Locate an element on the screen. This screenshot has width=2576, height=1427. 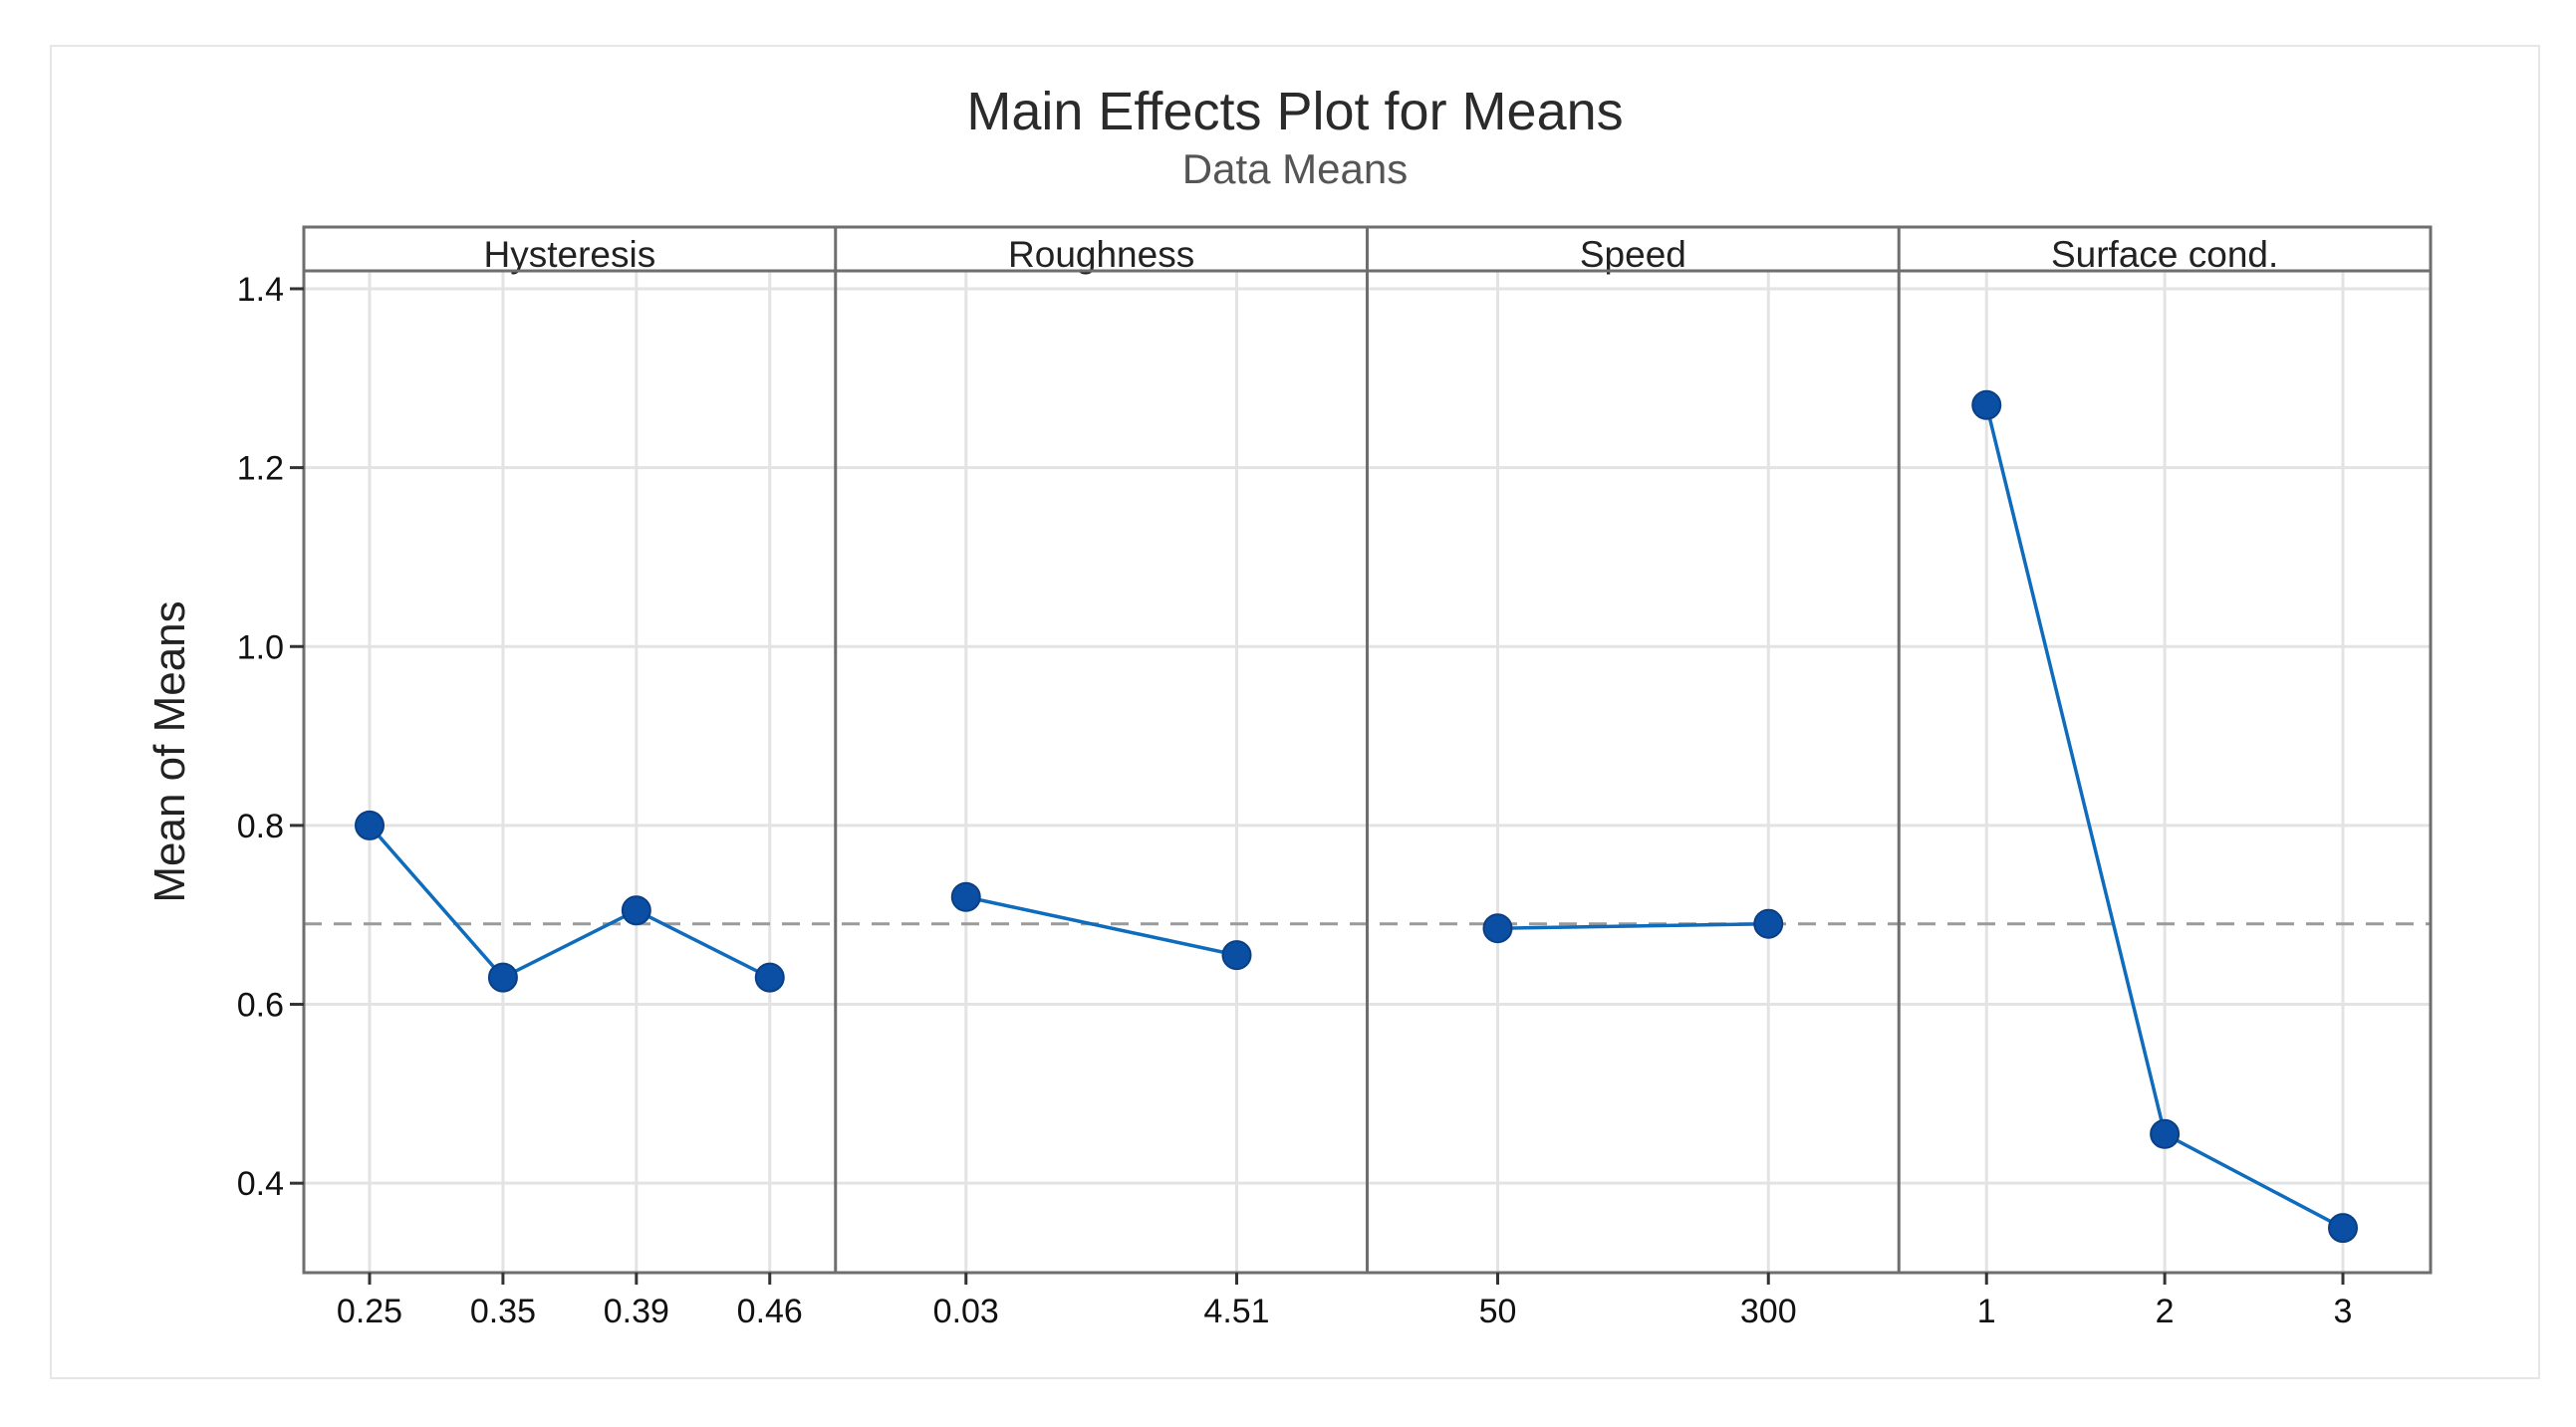
x-tick-label: 4.51 is located at coordinates (1236, 1312).